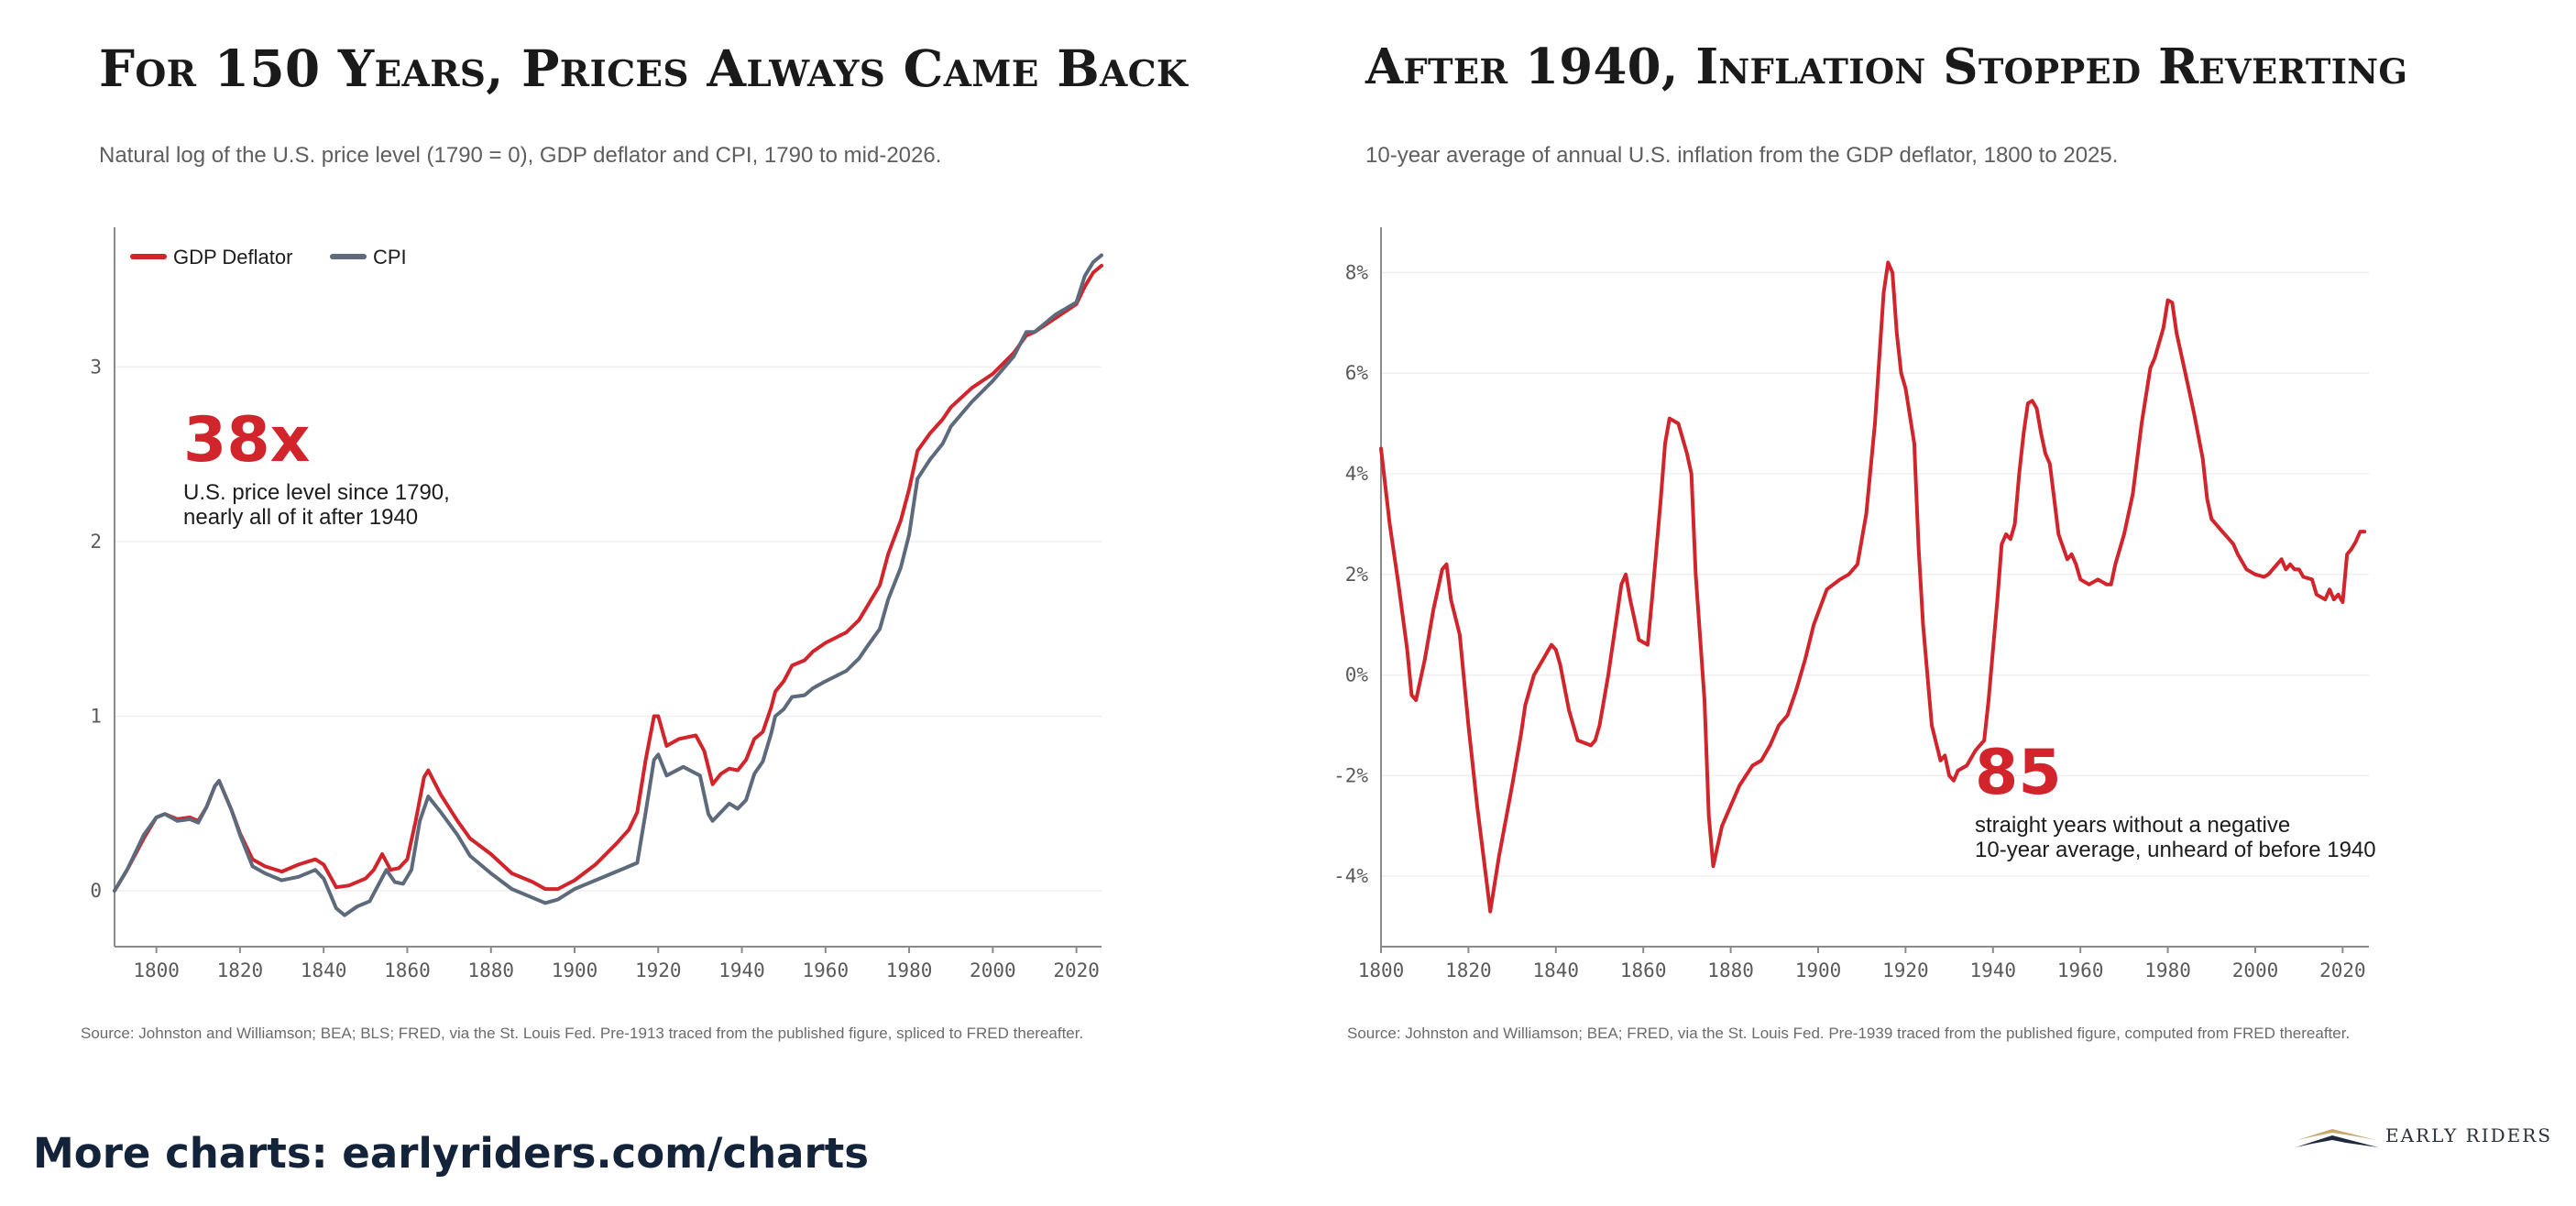 Image resolution: width=2576 pixels, height=1206 pixels. I want to click on y-tick-label: 8%, so click(1357, 272).